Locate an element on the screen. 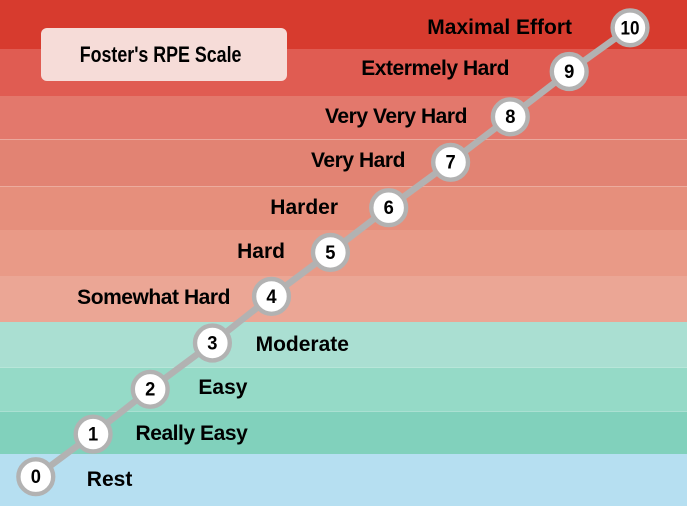  svg-text: 4 is located at coordinates (271, 297).